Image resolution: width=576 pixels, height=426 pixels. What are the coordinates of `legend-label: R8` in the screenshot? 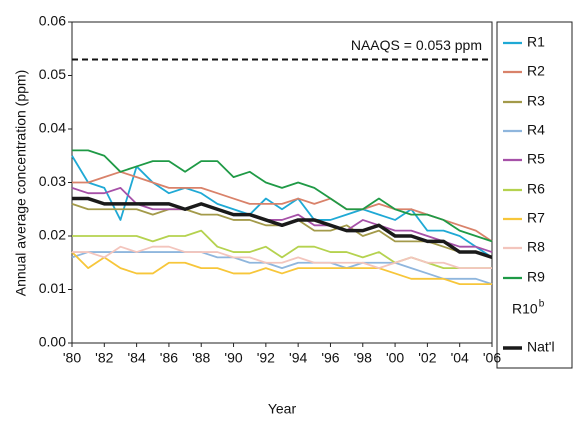 It's located at (536, 247).